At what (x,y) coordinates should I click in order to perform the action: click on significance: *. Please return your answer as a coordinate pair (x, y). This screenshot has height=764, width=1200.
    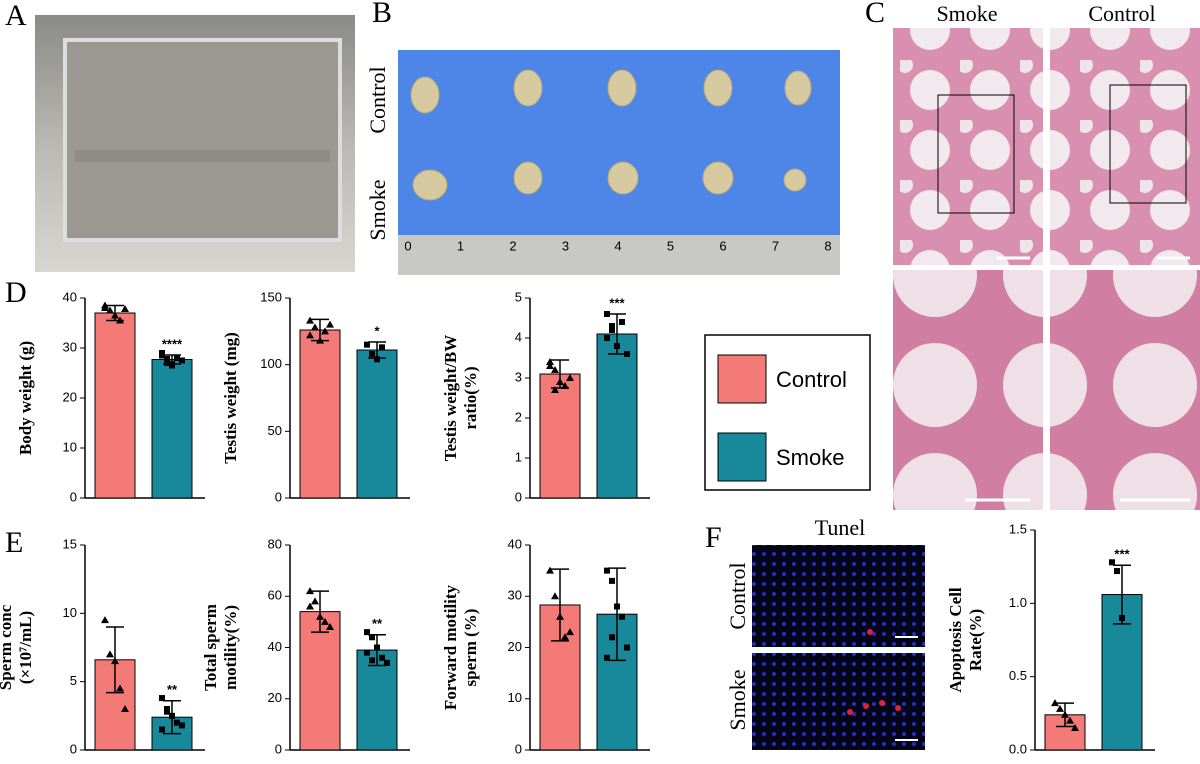
    Looking at the image, I should click on (377, 330).